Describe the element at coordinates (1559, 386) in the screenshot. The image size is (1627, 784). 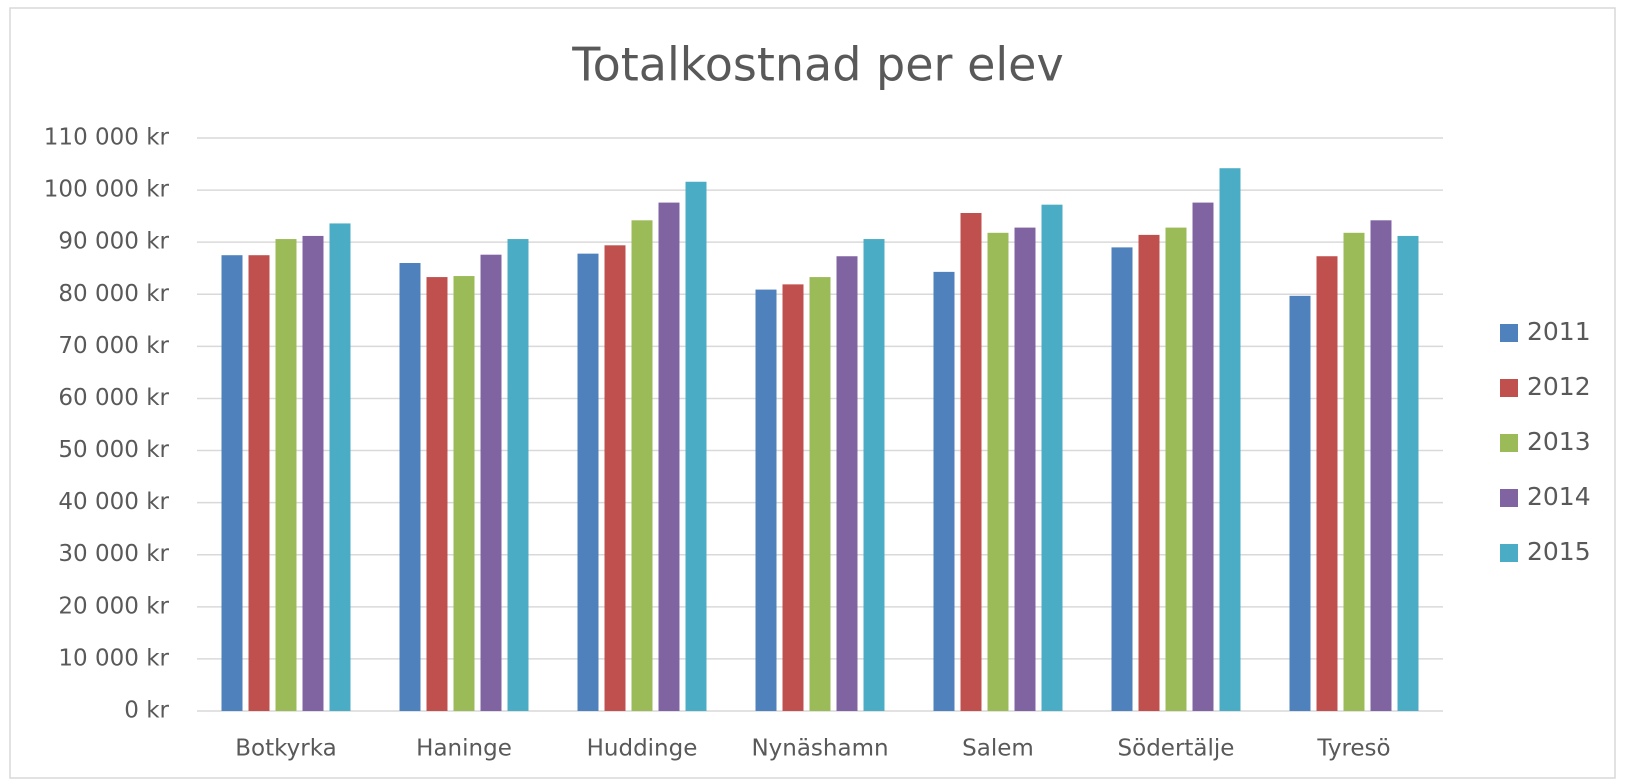
I see `legend-label: 2012` at that location.